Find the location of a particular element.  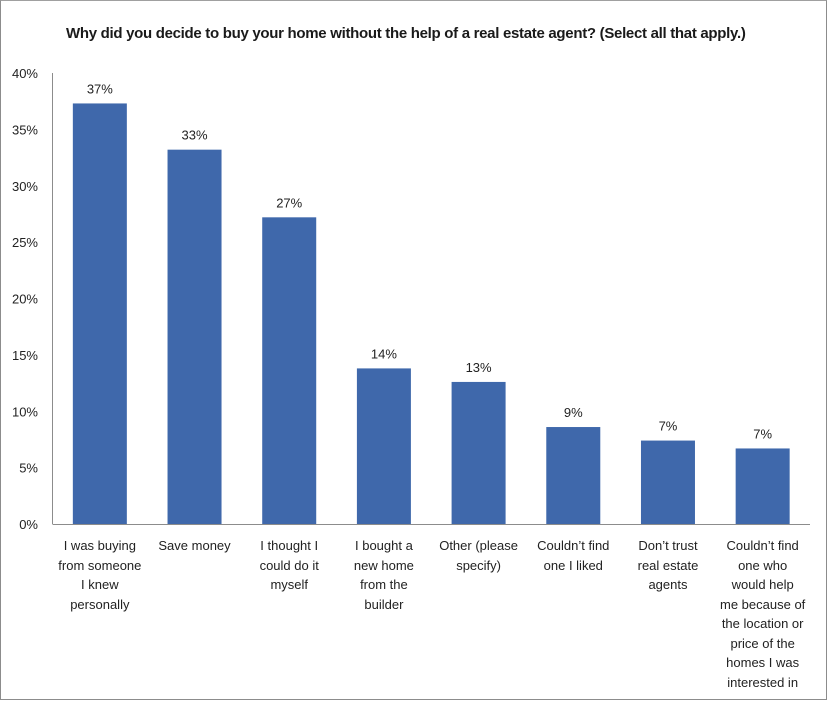

x-tick-label-line: me because of is located at coordinates (763, 604).